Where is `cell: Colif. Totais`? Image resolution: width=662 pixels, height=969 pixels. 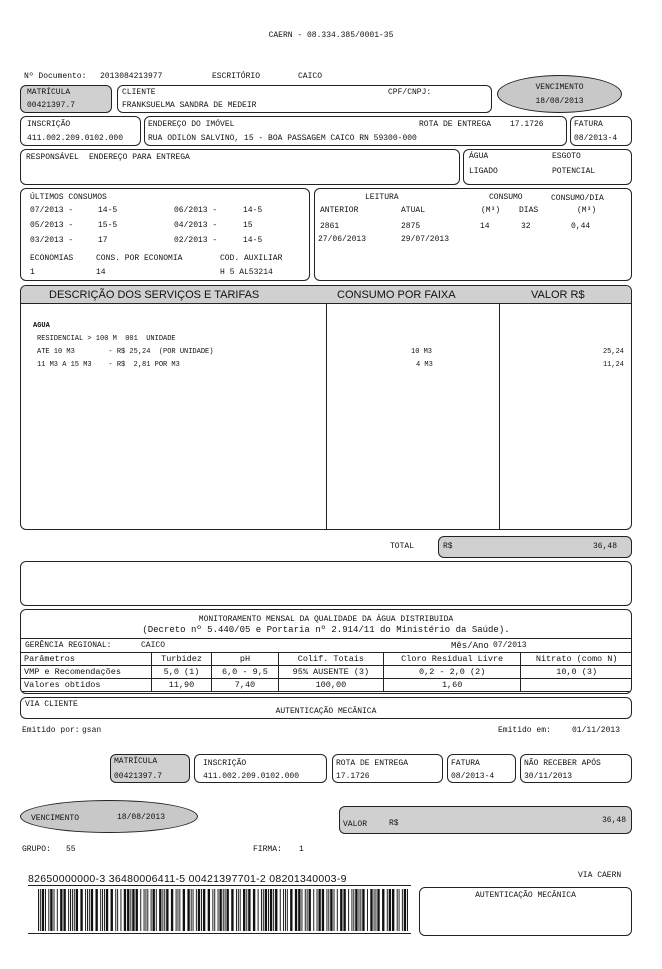
cell: Colif. Totais is located at coordinates (330, 659).